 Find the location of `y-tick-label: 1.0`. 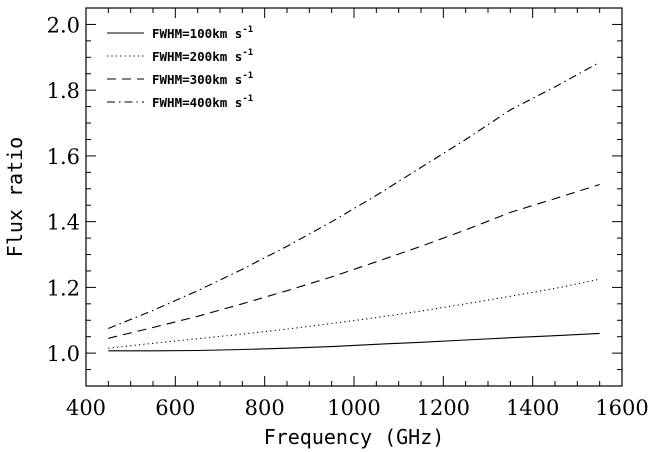

y-tick-label: 1.0 is located at coordinates (63, 354).